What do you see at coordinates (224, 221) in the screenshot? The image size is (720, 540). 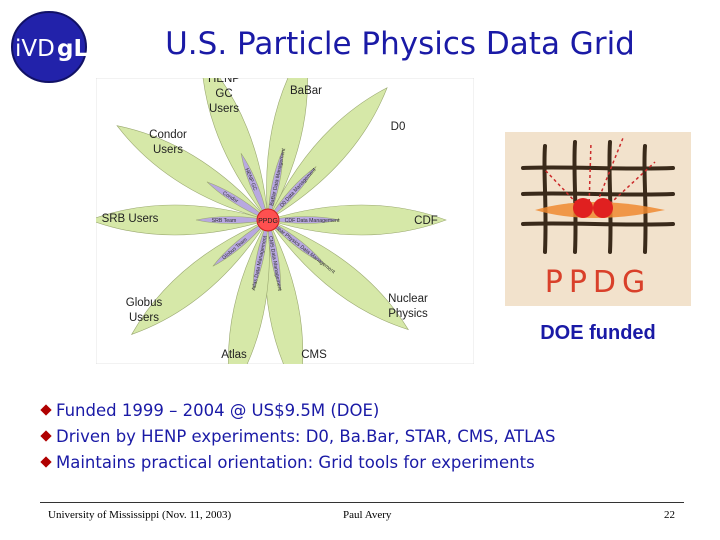 I see `spoke-label: SRB Team` at bounding box center [224, 221].